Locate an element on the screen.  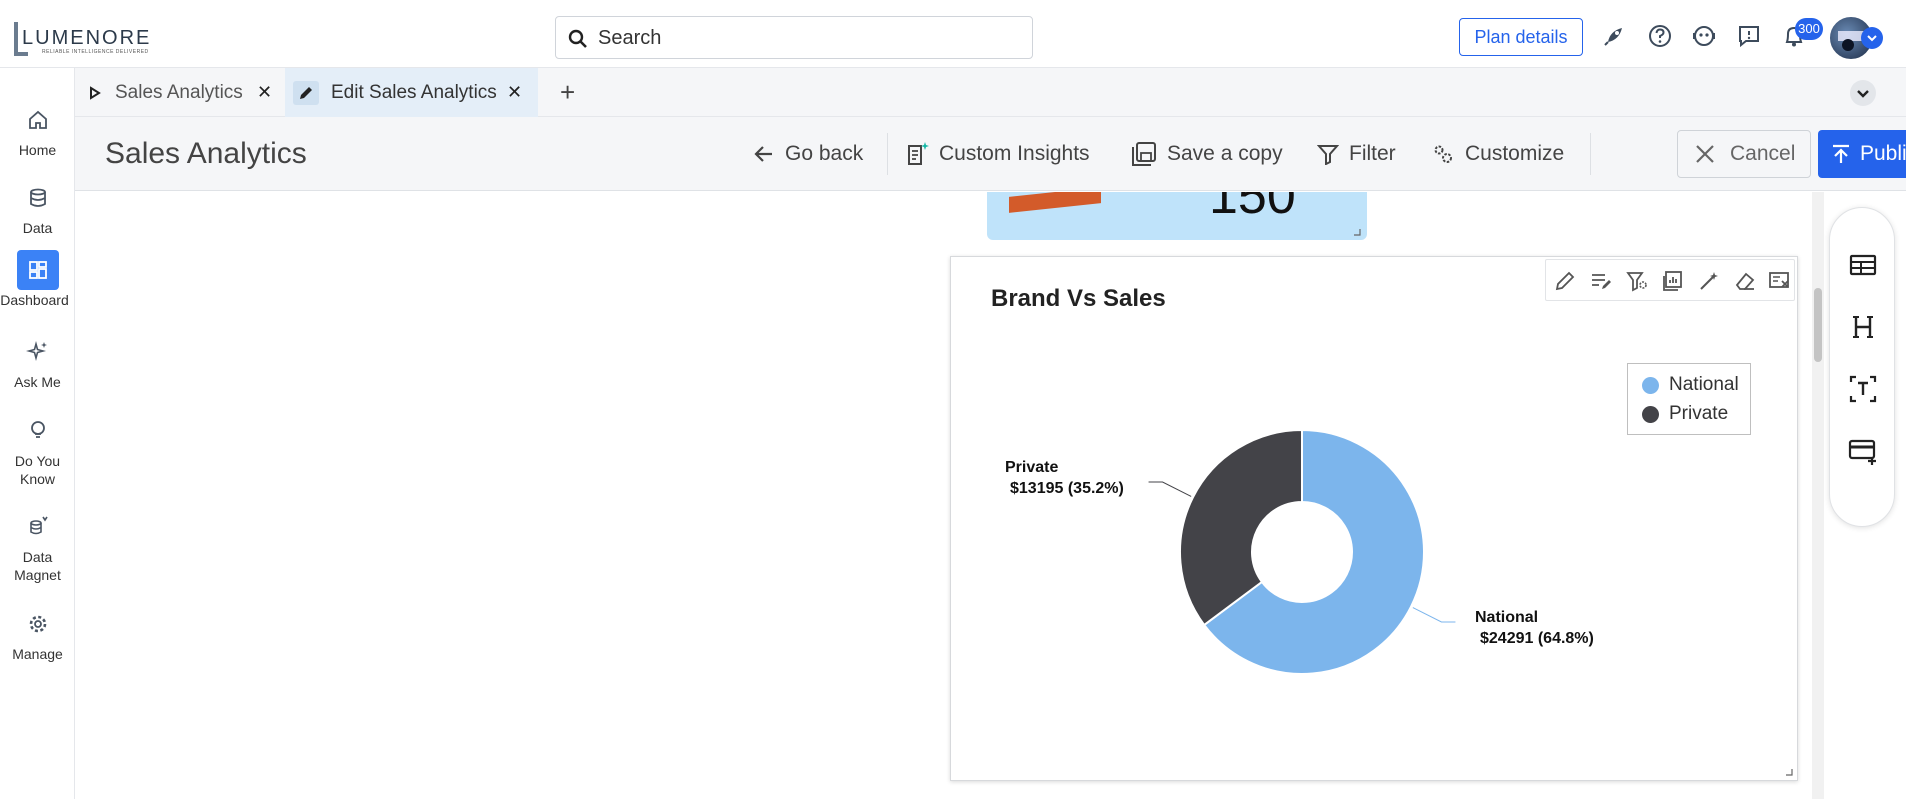
widget-toolbar is located at coordinates (1670, 280).